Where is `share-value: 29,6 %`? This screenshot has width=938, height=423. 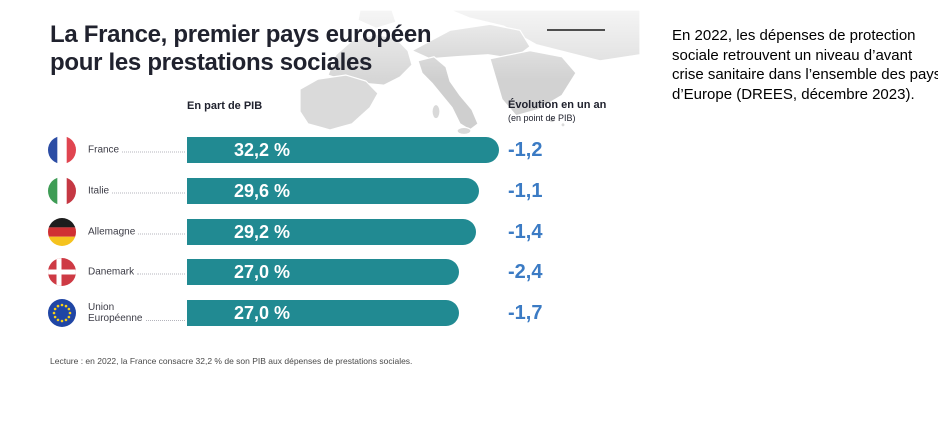
share-value: 29,6 % is located at coordinates (262, 191).